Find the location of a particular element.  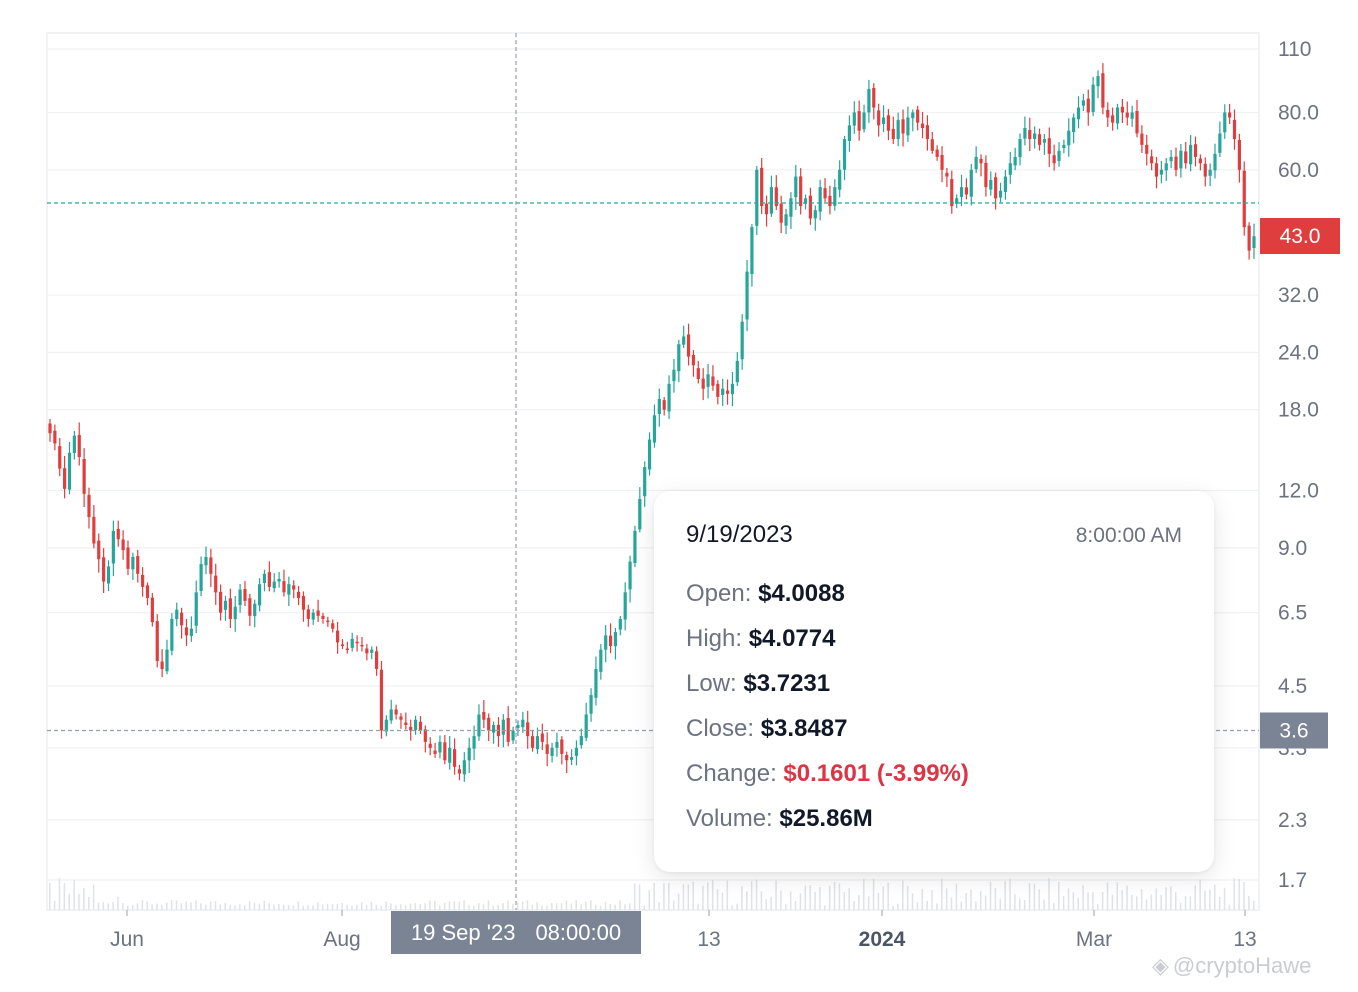

crosshair-price-tag is located at coordinates (1294, 730).